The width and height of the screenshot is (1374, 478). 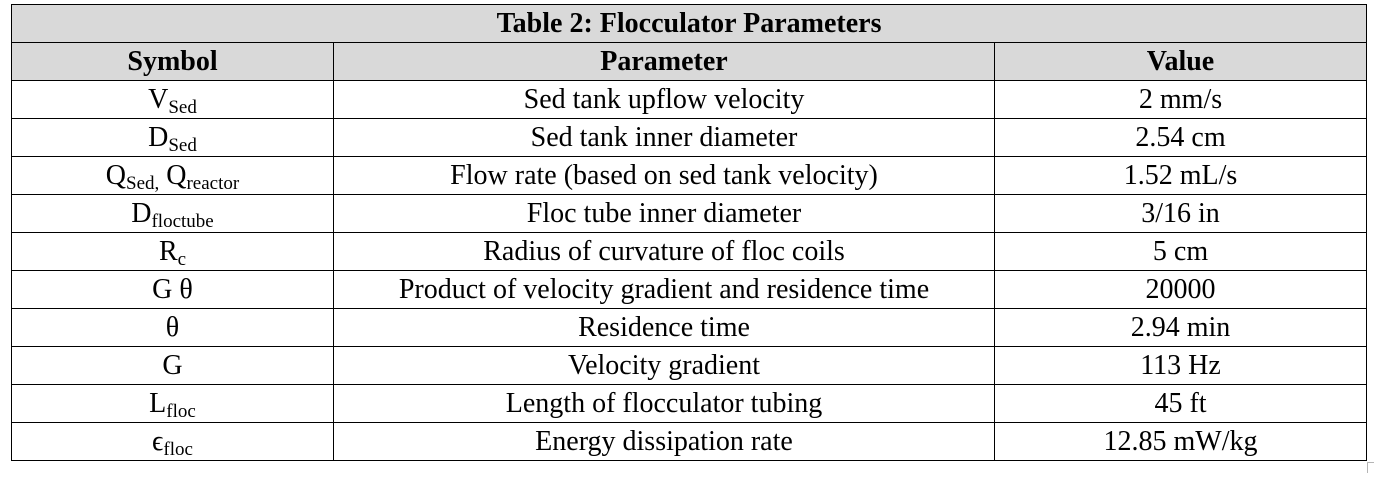 I want to click on symbol-cell: DSed, so click(x=172, y=137).